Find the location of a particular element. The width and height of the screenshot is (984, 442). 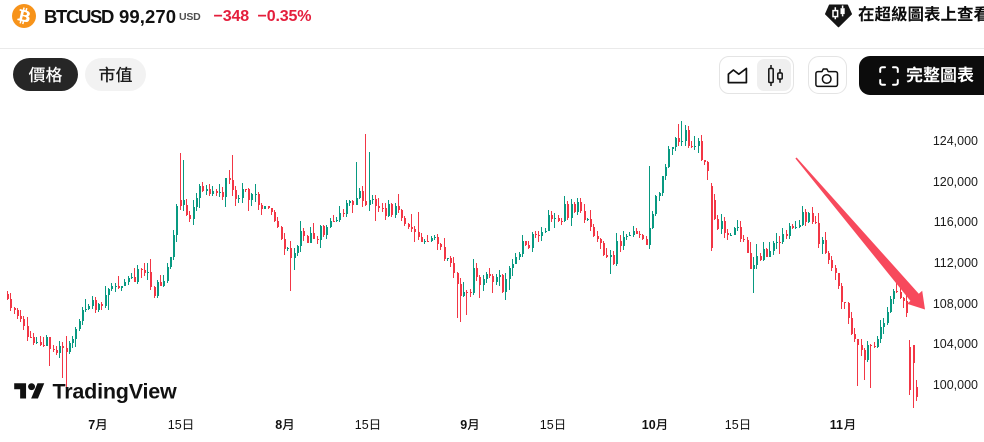

svg-text: 11 is located at coordinates (836, 425).